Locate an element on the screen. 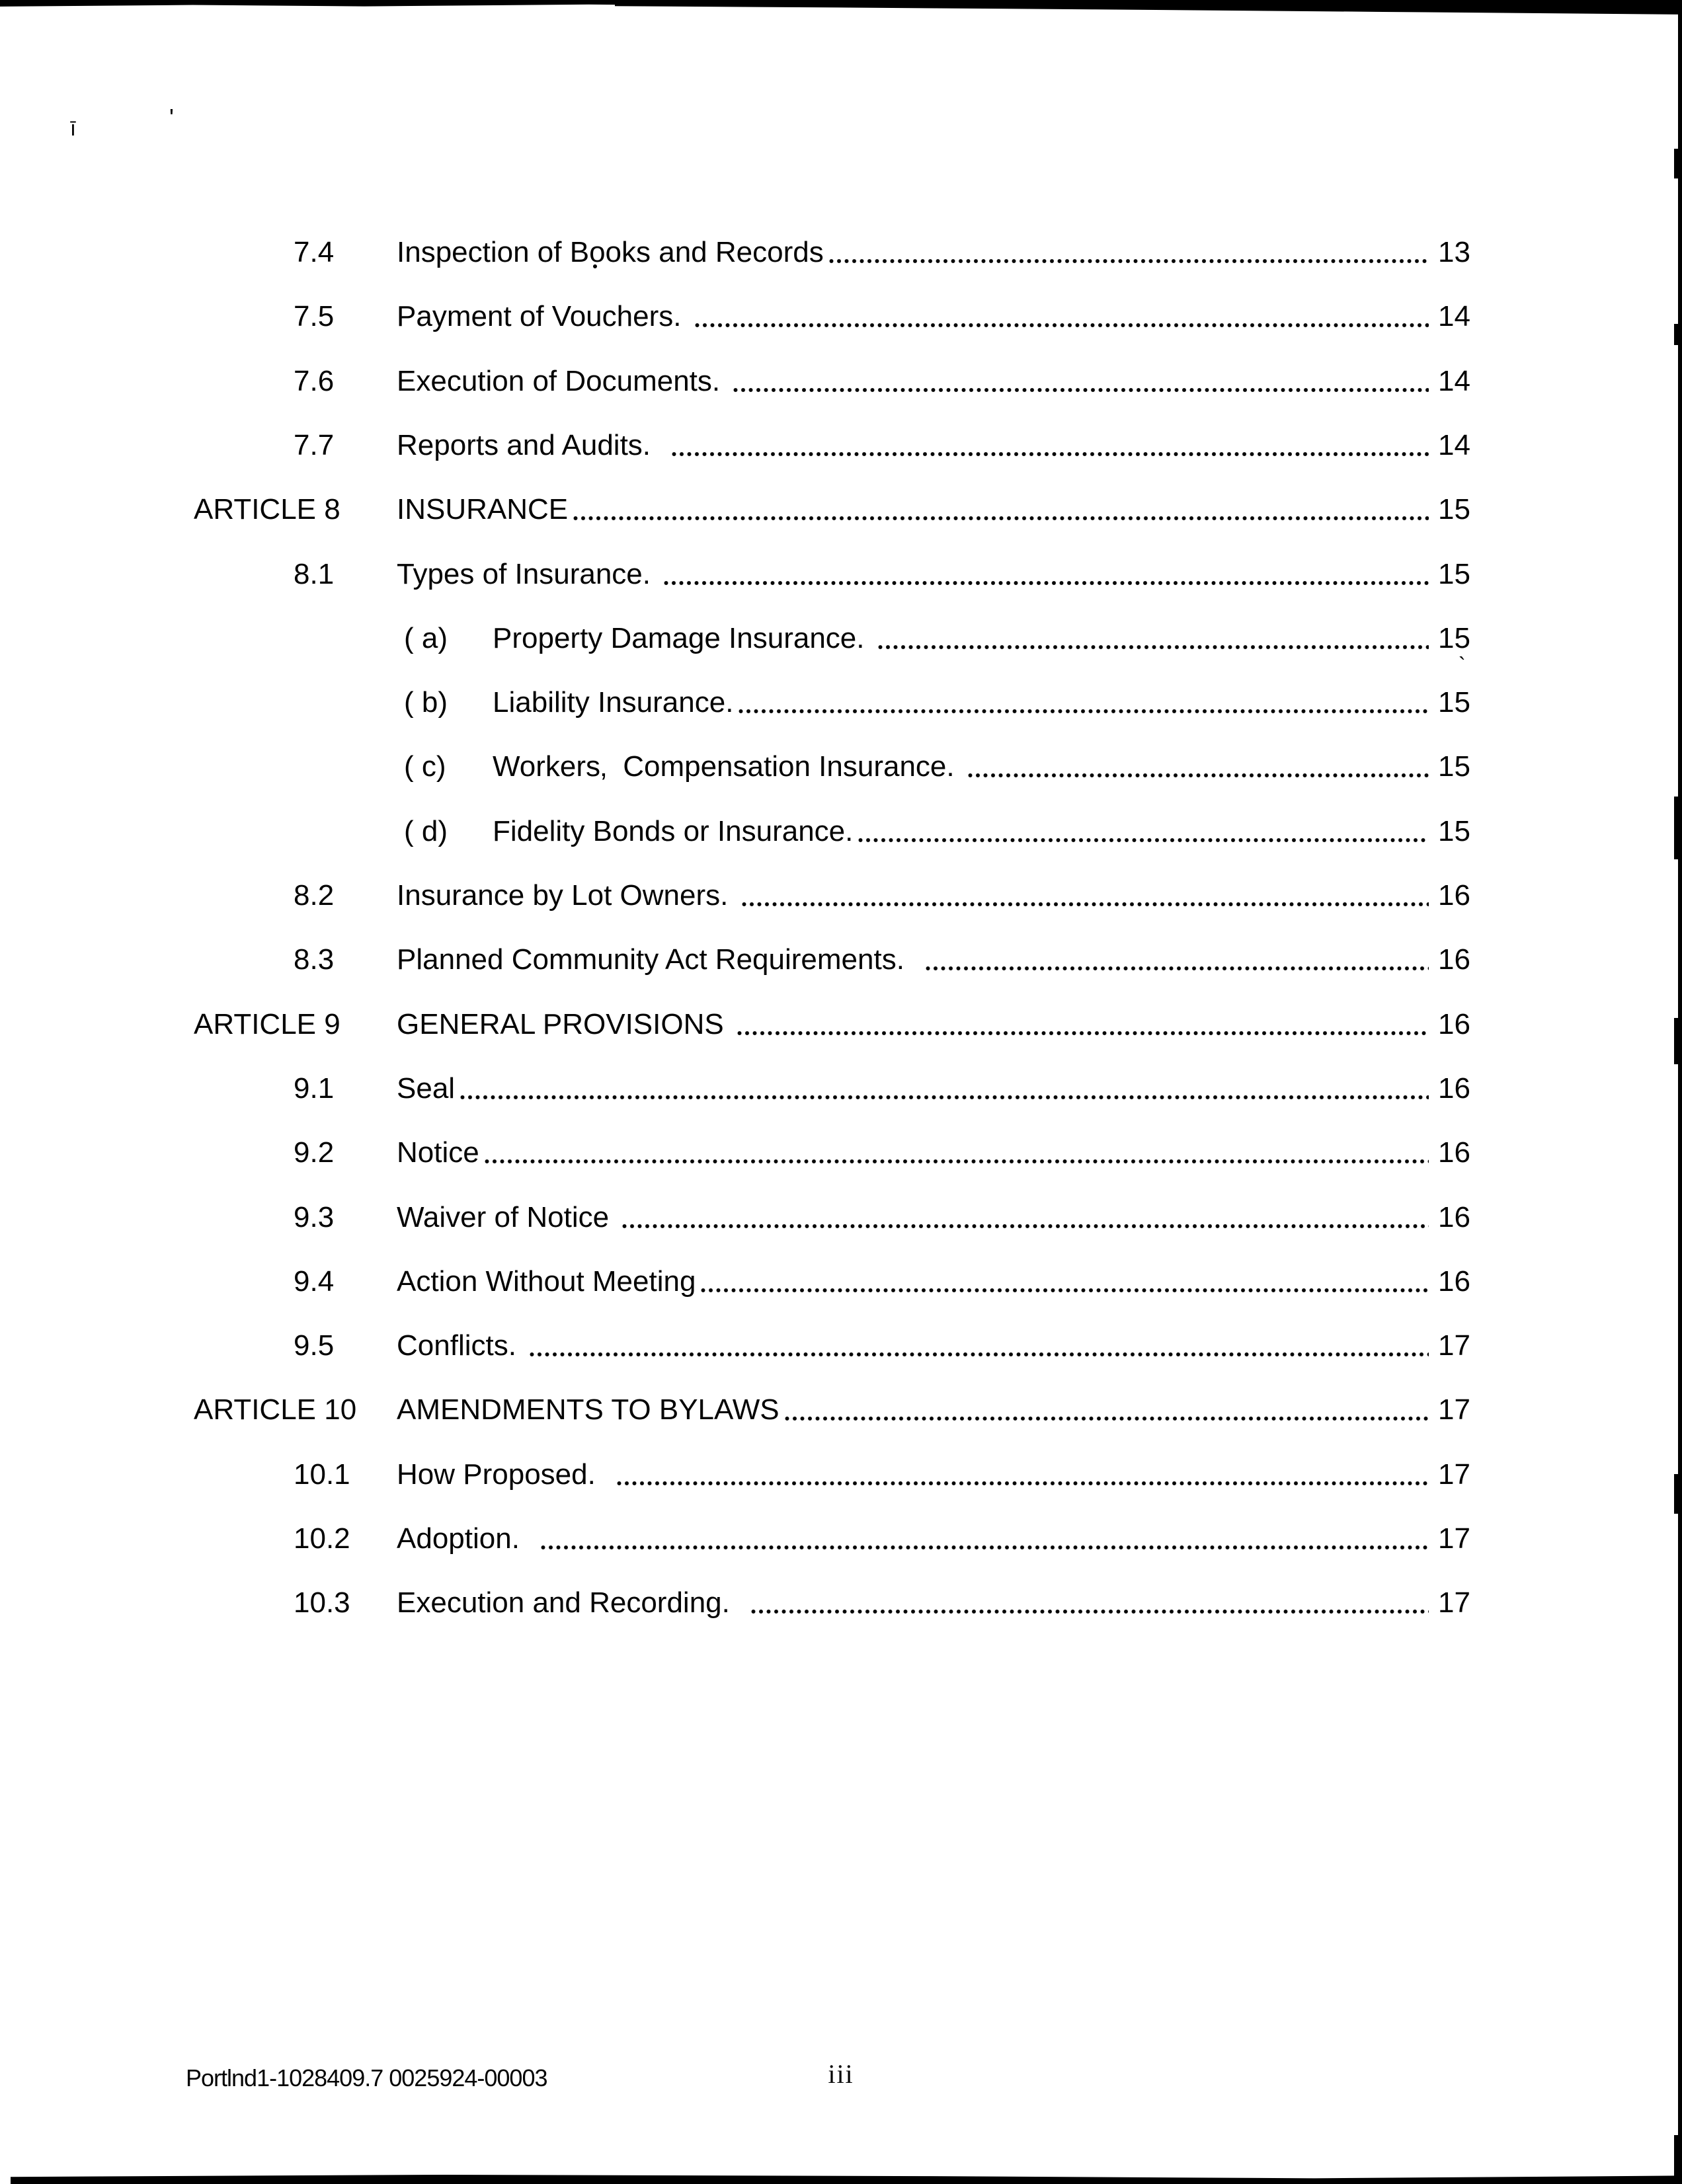 The image size is (1682, 2184). footer-doc-id: Portlnd1-1028409.7 0025924-00003 is located at coordinates (366, 2077).